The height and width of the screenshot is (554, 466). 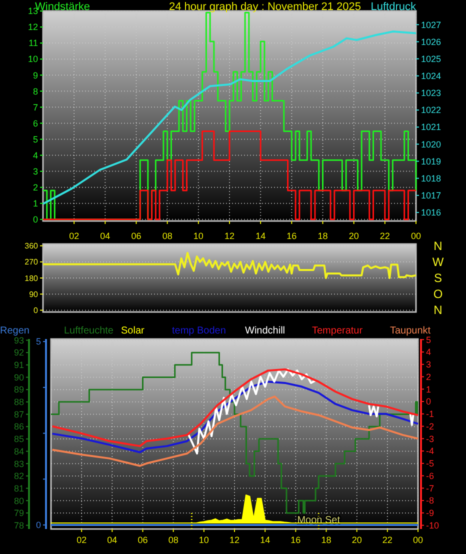 I want to click on y-tick-label: 82, so click(x=19, y=476).